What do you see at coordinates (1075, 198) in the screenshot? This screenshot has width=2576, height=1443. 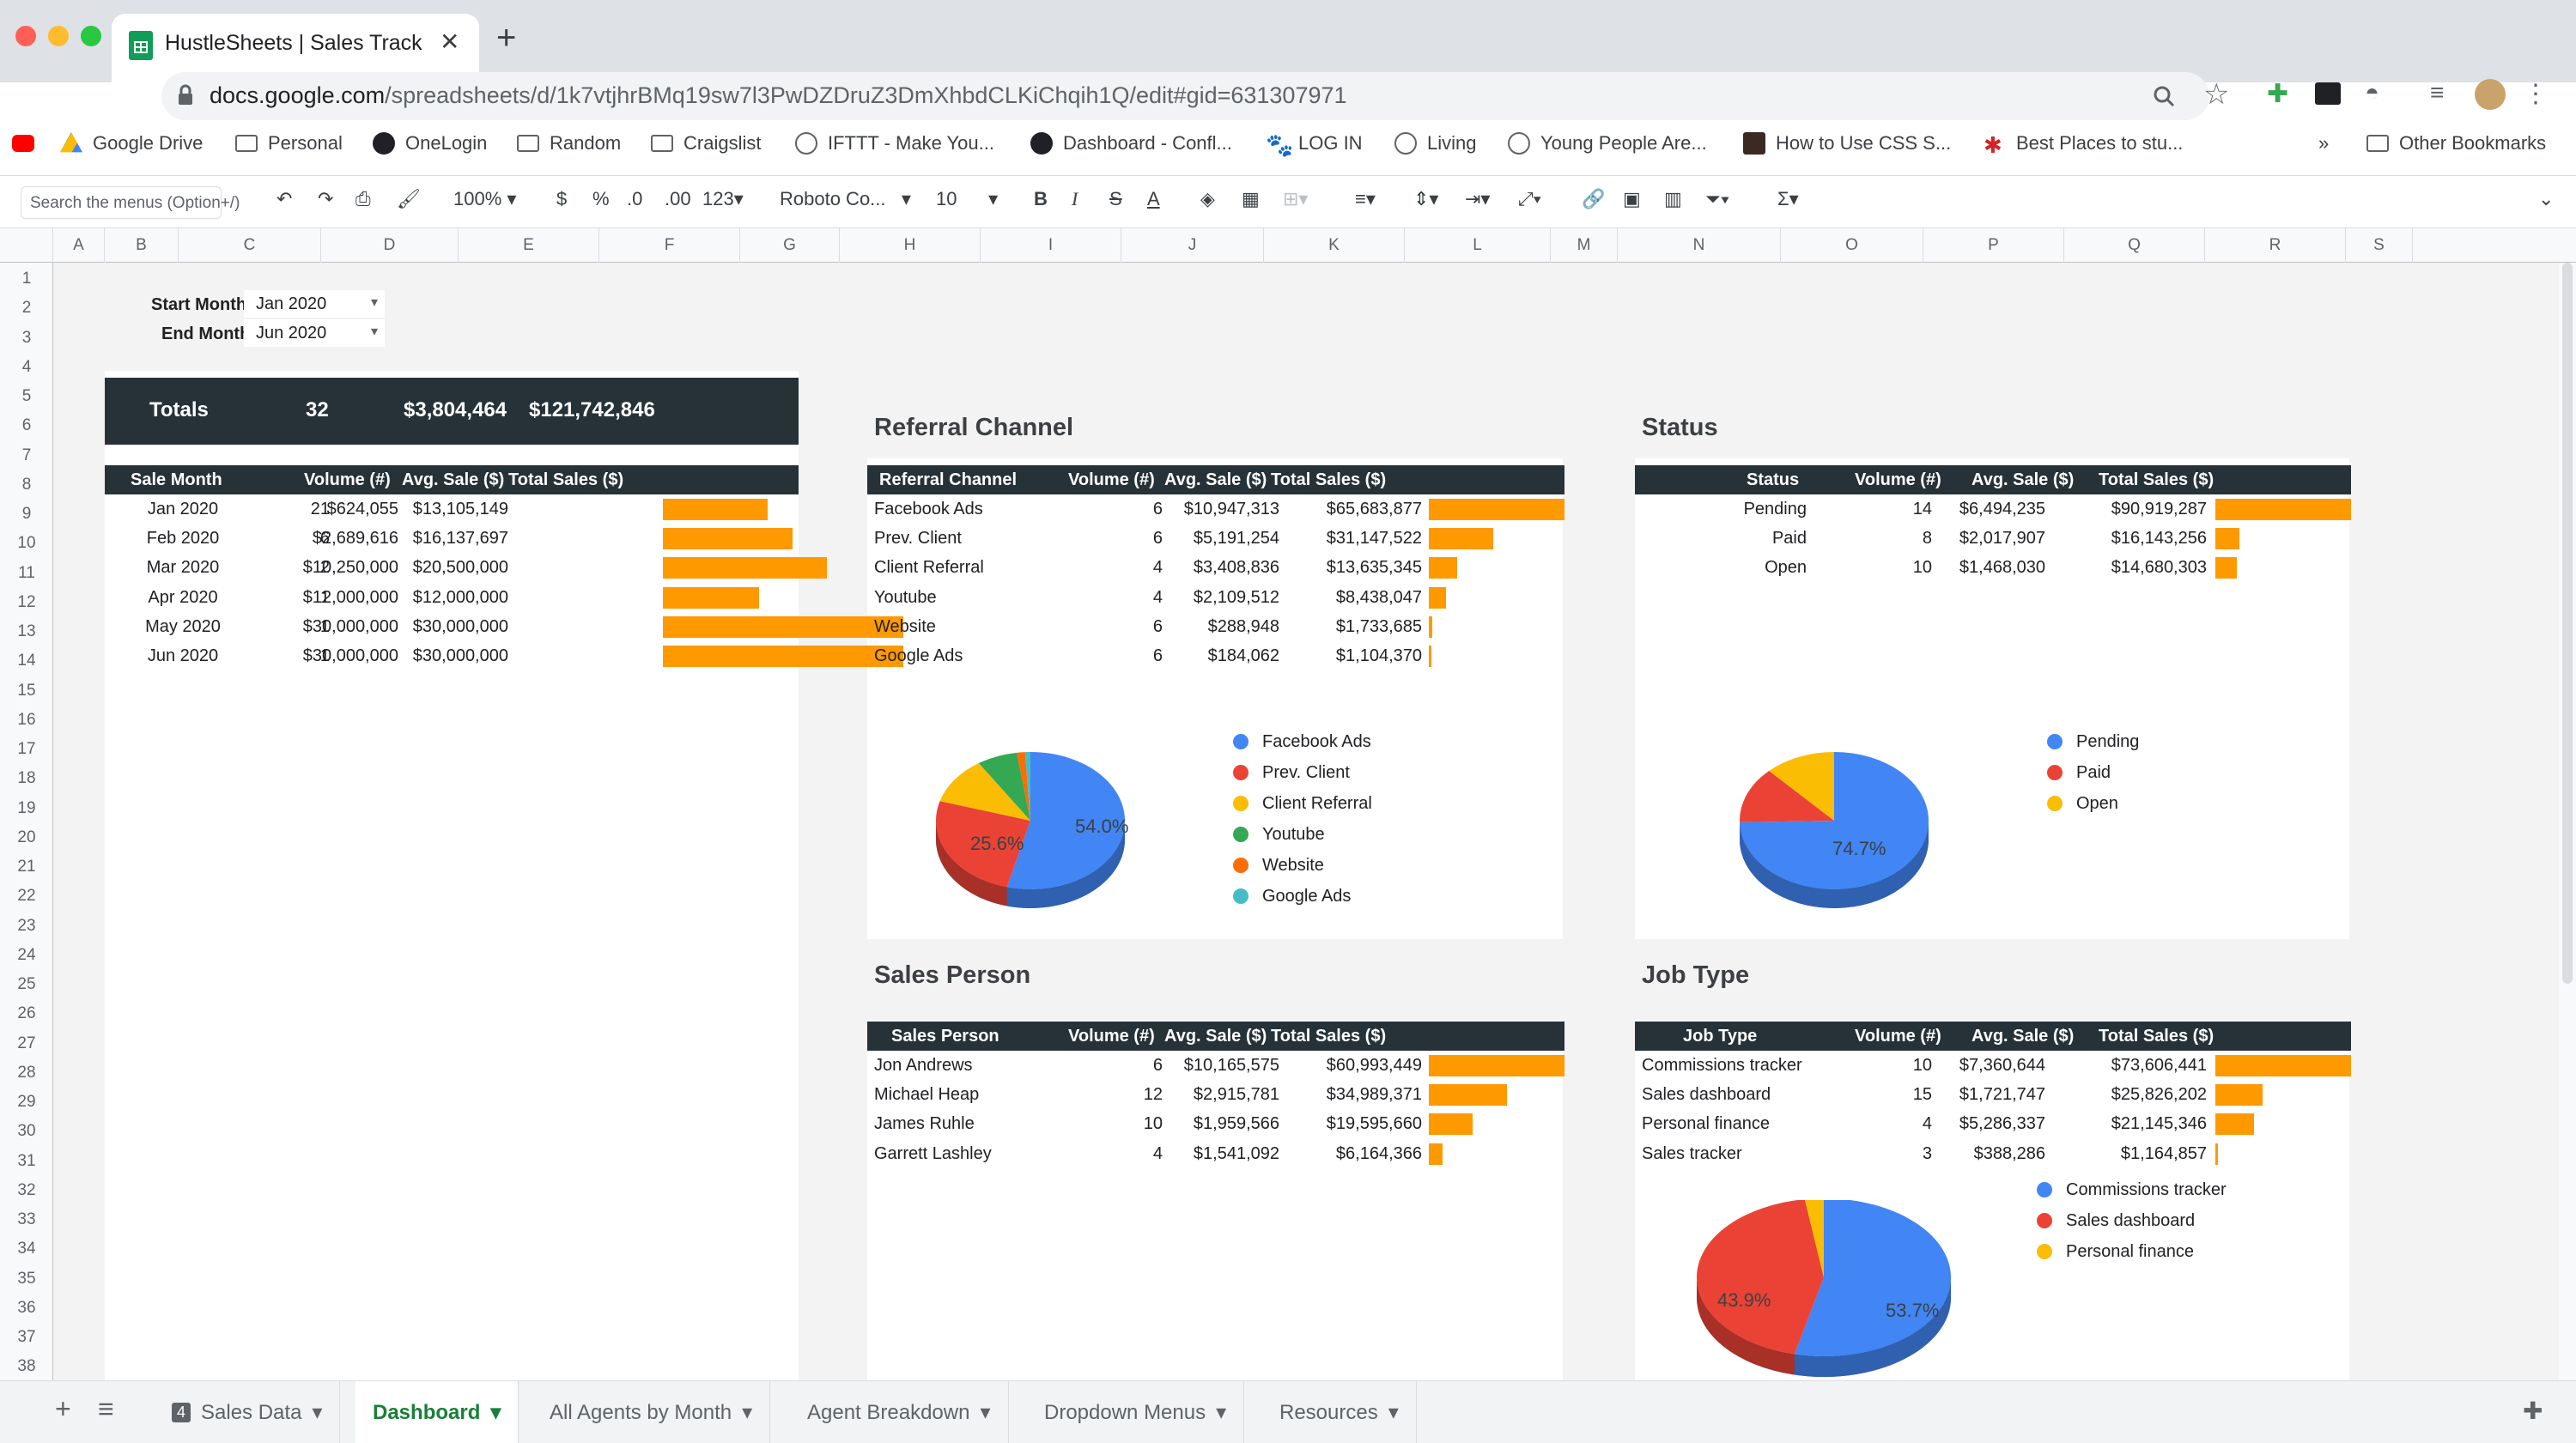 I see `italic-button: I` at bounding box center [1075, 198].